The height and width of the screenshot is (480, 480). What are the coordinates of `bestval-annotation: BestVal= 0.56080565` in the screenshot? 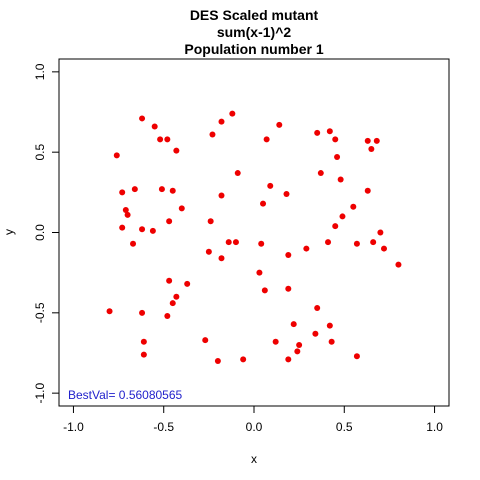 It's located at (125, 395).